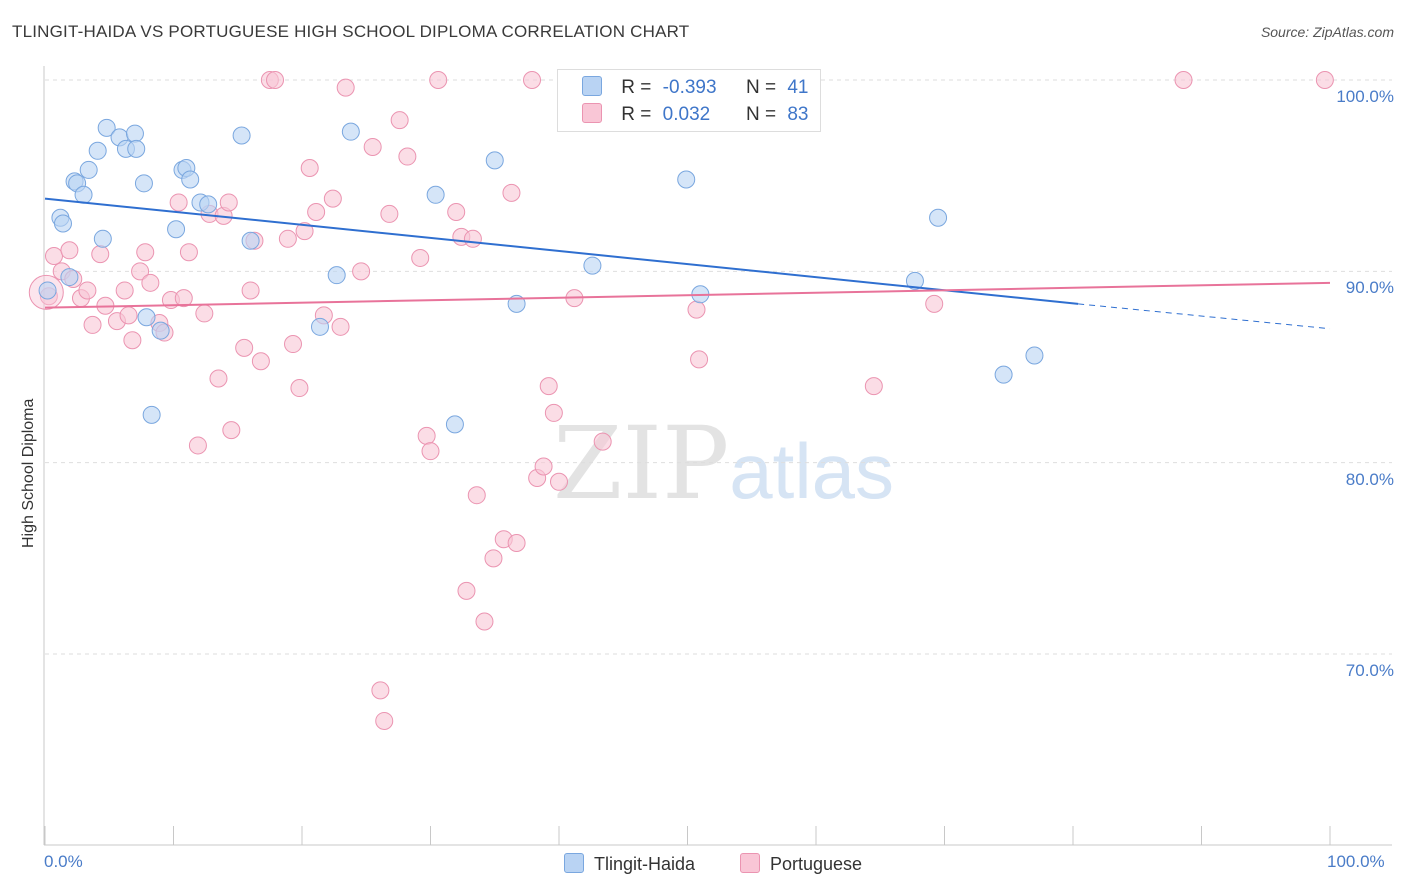 This screenshot has height=892, width=1406. I want to click on y-tick-label: 100.0%, so click(1365, 96).